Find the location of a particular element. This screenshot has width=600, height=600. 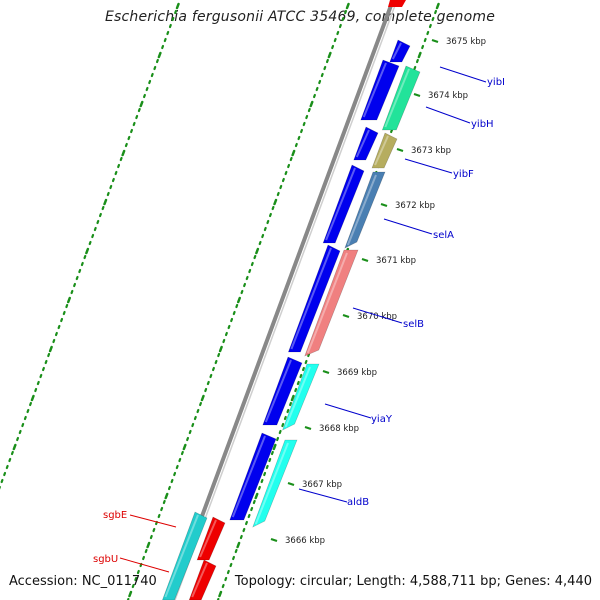

gene-selB is located at coordinates (331, 303).